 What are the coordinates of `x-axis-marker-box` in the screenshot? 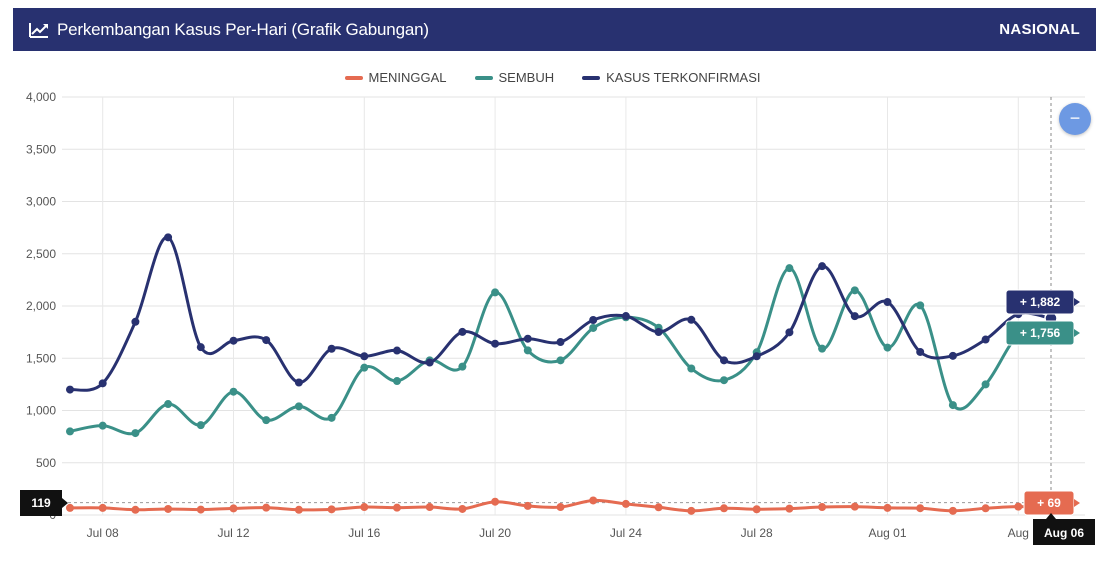 It's located at (1064, 532).